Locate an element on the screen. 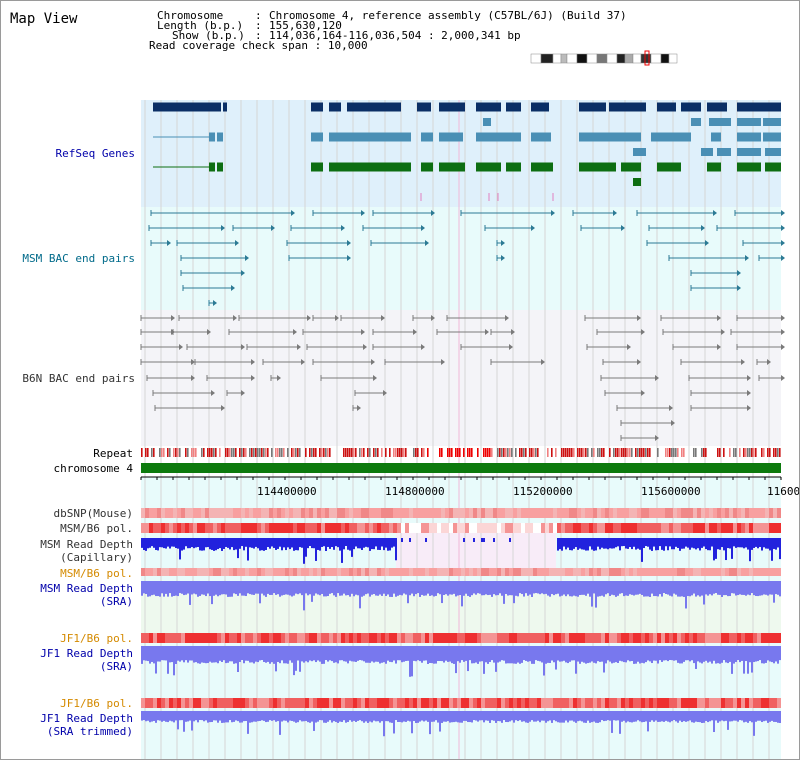  ruler-tick-label: 115600000 is located at coordinates (671, 491).